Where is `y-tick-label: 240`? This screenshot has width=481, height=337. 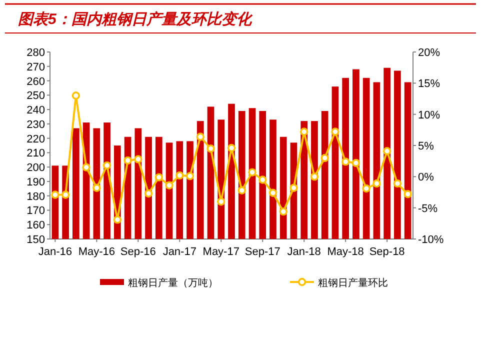 y-tick-label: 240 is located at coordinates (35, 110).